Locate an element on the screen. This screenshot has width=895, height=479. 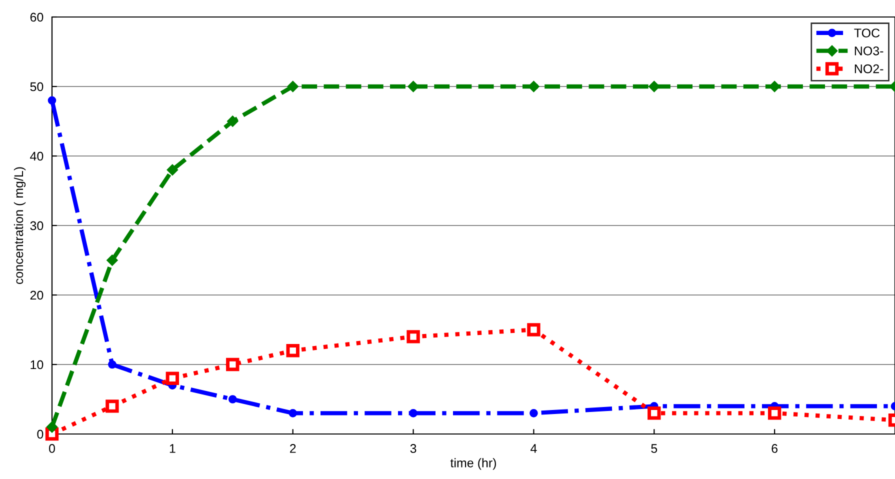
x-tick-label: 5 is located at coordinates (654, 448).